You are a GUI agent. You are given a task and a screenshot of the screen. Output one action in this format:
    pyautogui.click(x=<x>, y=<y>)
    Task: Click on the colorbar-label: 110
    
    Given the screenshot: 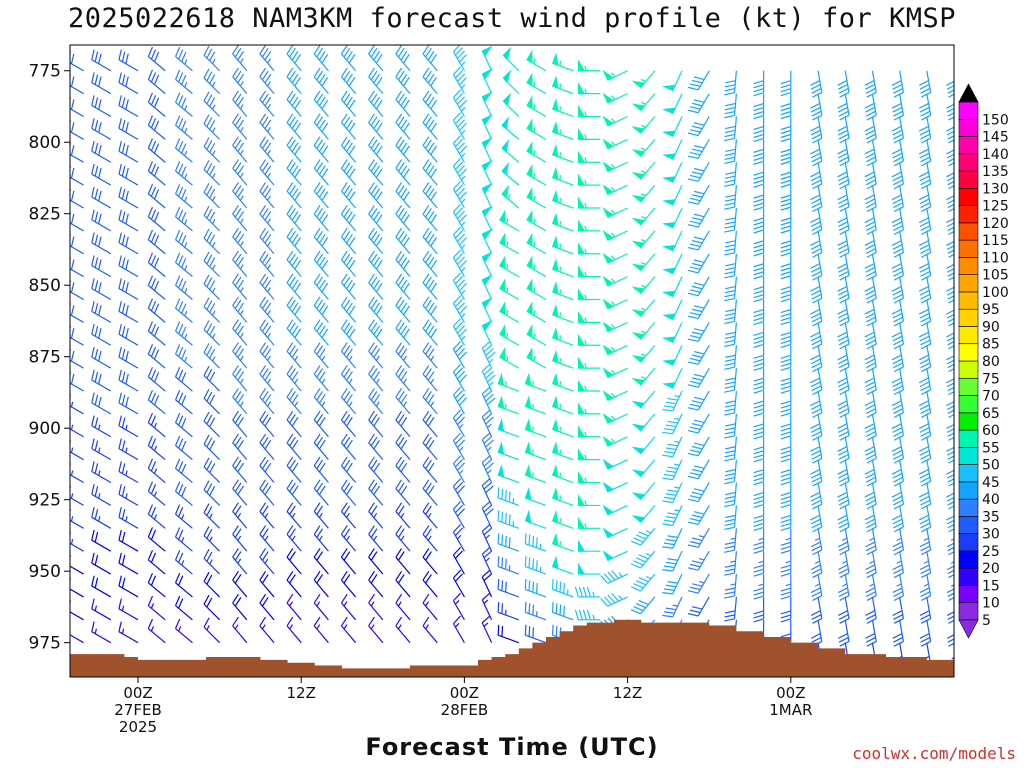 What is the action you would take?
    pyautogui.click(x=995, y=258)
    